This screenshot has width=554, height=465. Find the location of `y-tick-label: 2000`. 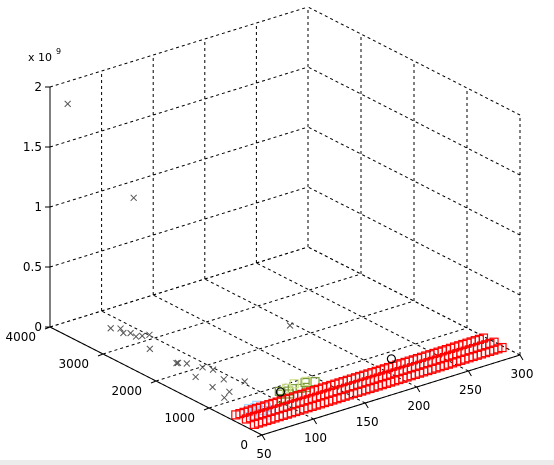

y-tick-label: 2000 is located at coordinates (126, 391).